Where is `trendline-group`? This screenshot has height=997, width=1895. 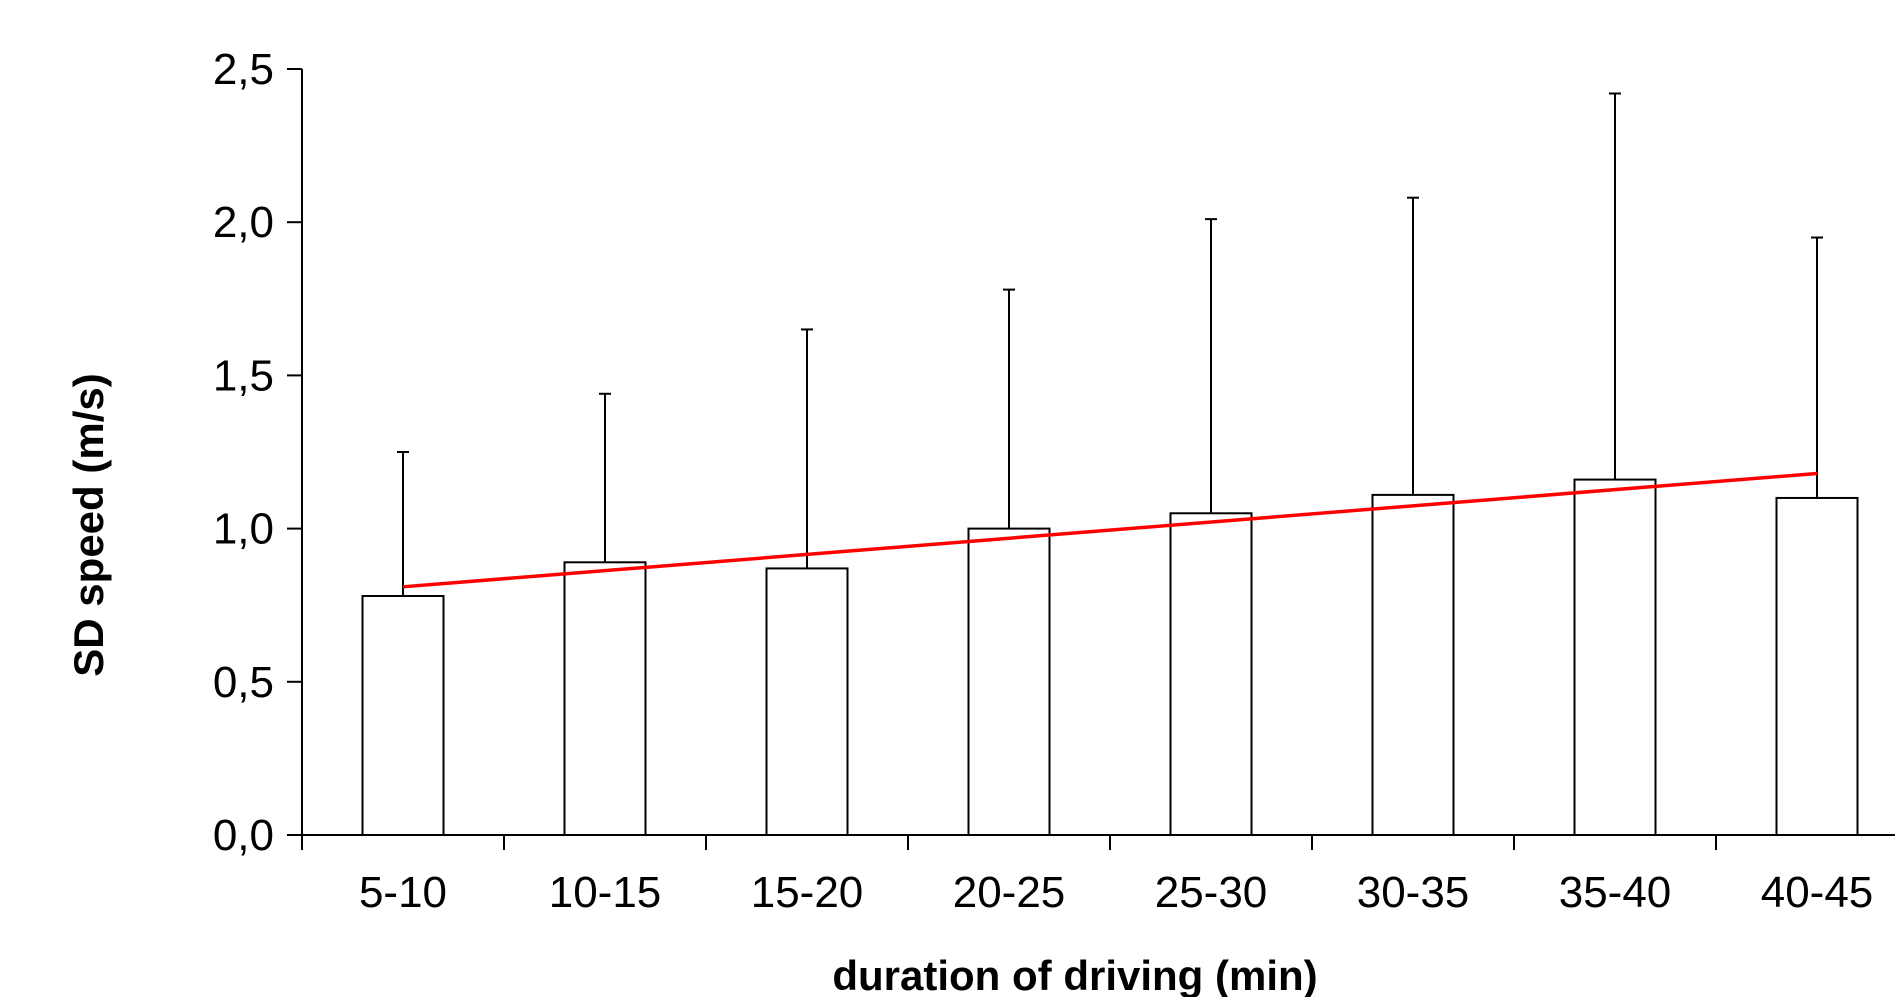
trendline-group is located at coordinates (1110, 530).